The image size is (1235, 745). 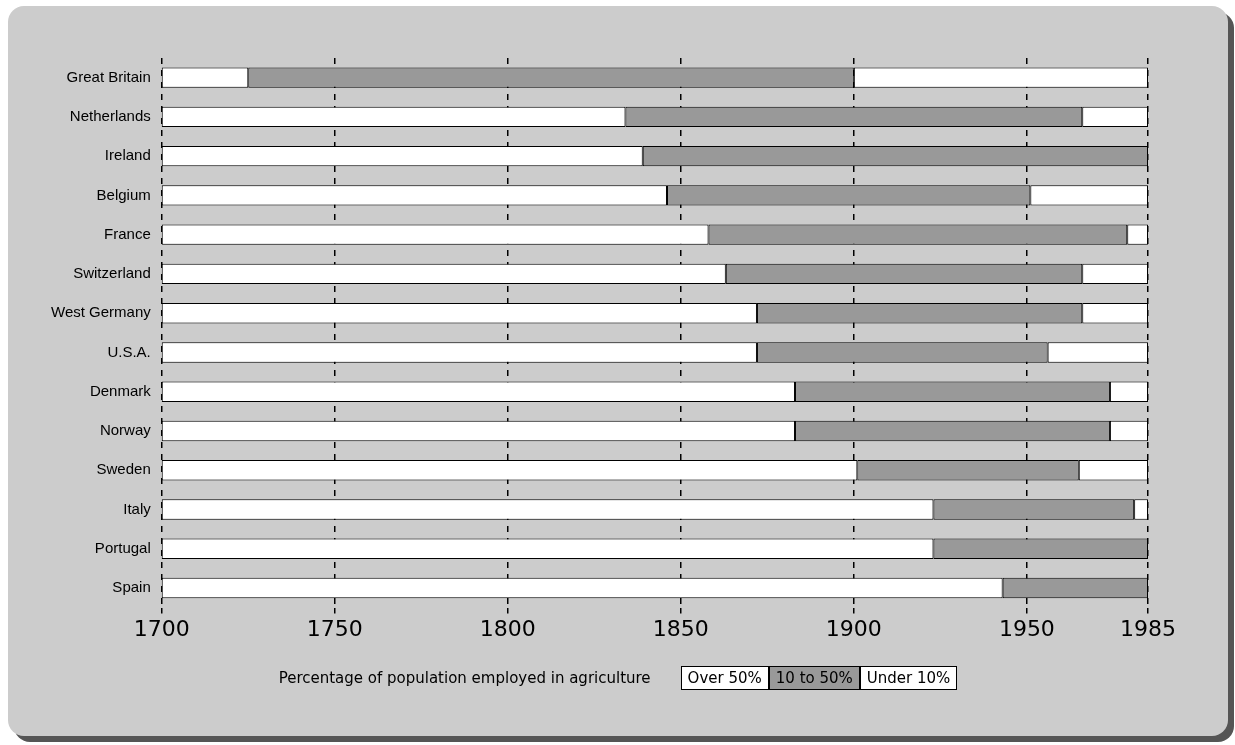 What do you see at coordinates (1026, 628) in the screenshot?
I see `x-tick-label: 1950` at bounding box center [1026, 628].